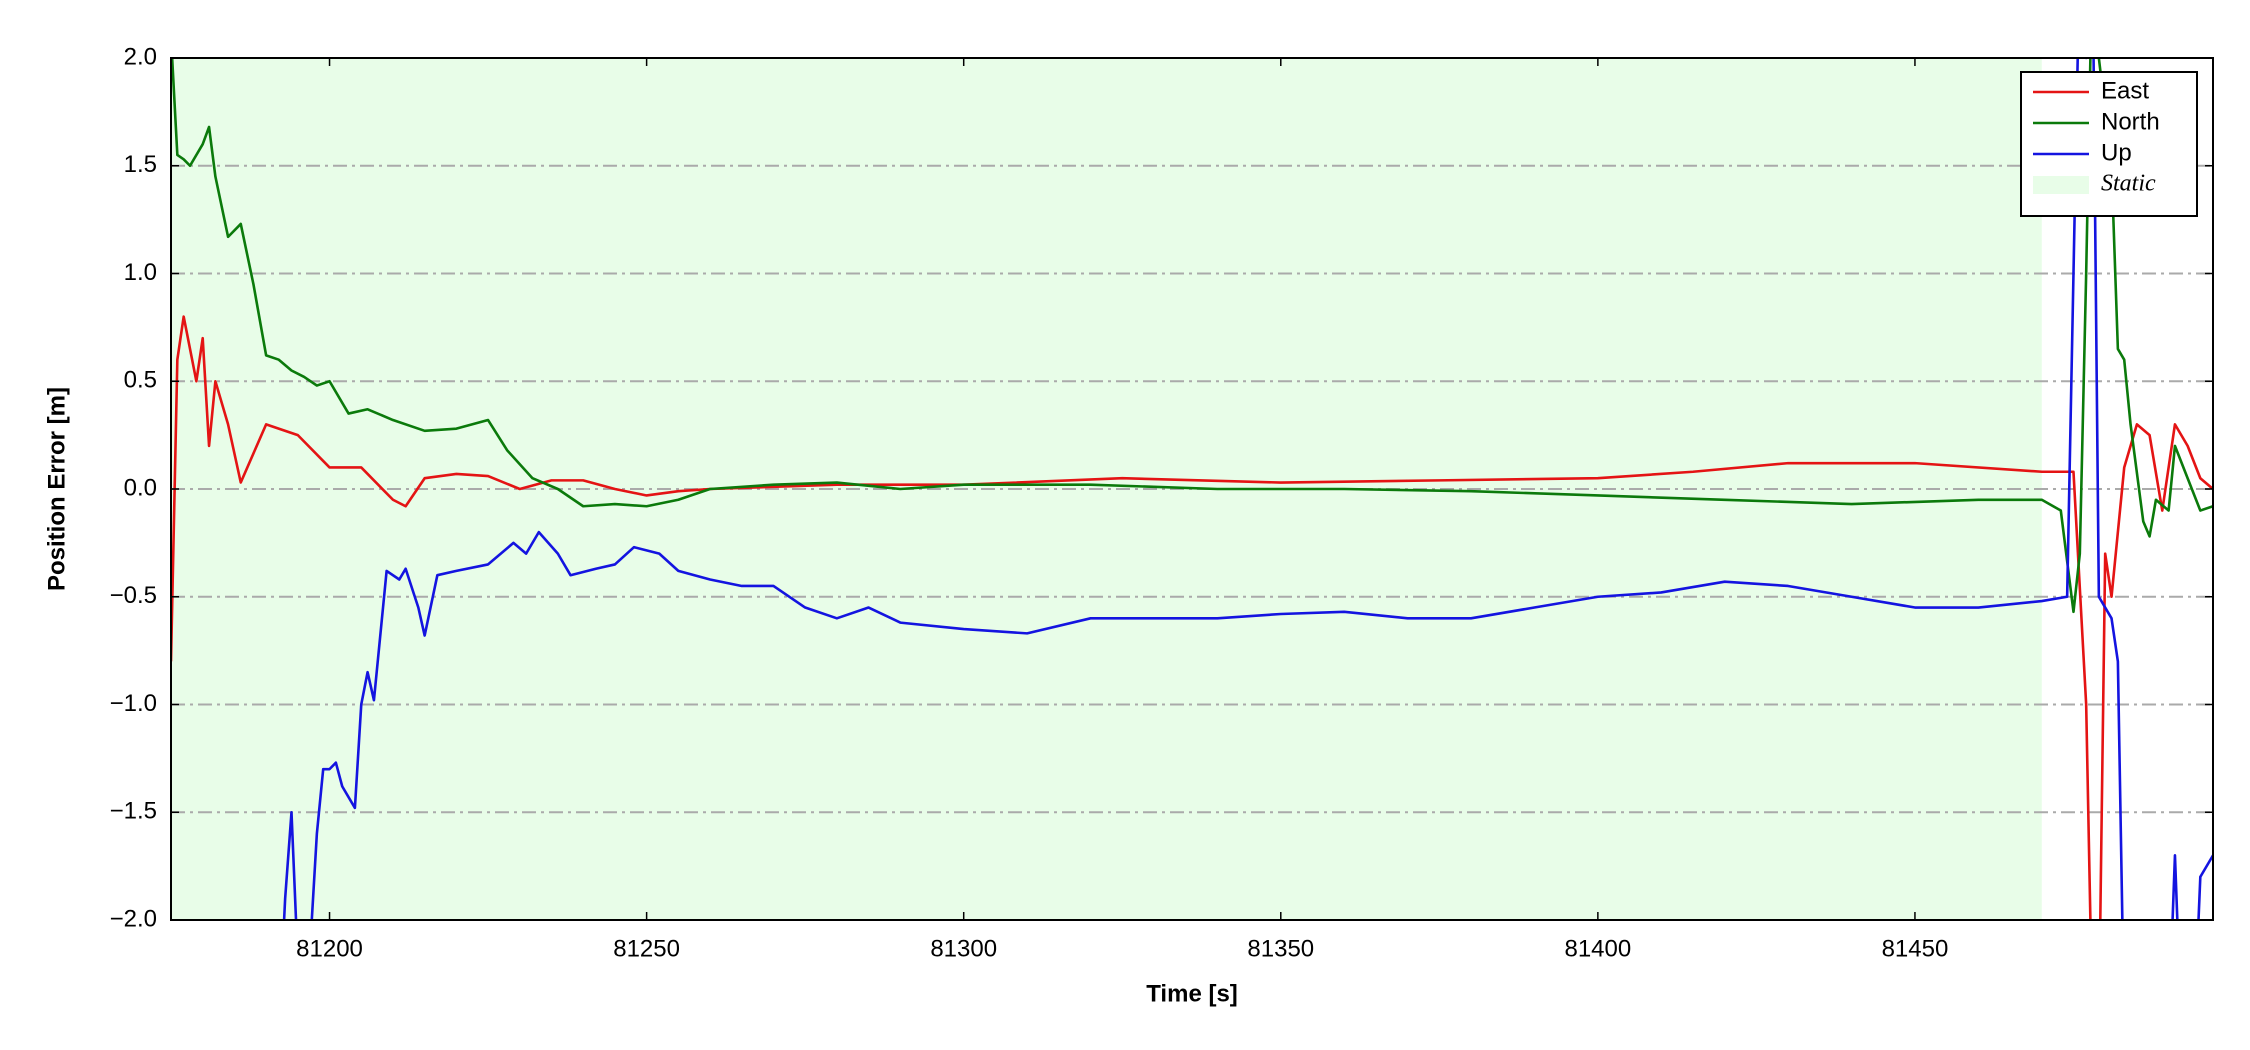  Describe the element at coordinates (2130, 121) in the screenshot. I see `legend-label: North` at that location.